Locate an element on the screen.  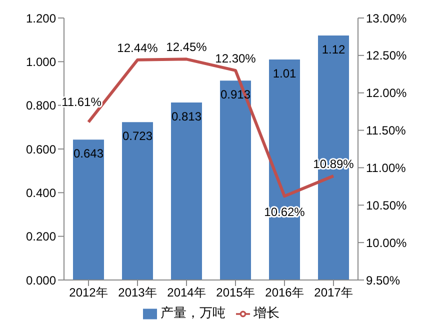
x-tick-label: 2012年 is located at coordinates (88, 293).